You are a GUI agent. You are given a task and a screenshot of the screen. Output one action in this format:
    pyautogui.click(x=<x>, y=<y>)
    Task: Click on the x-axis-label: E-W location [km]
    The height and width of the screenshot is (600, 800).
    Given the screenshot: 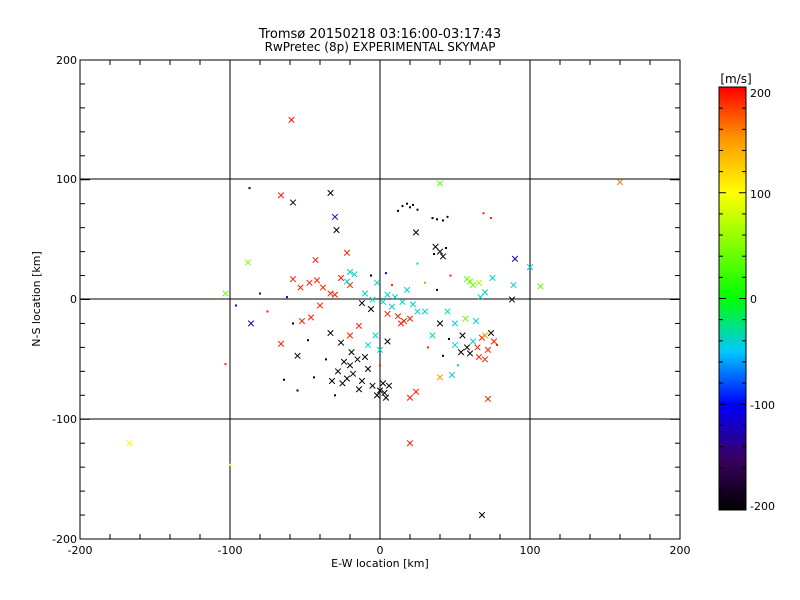 What is the action you would take?
    pyautogui.click(x=380, y=563)
    